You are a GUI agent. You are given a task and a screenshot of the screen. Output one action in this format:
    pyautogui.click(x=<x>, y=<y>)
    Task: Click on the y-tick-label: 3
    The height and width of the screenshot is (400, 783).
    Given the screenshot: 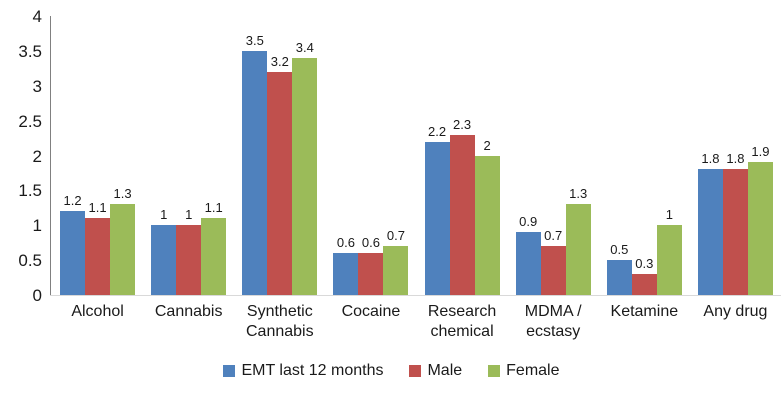 What is the action you would take?
    pyautogui.click(x=37, y=86)
    